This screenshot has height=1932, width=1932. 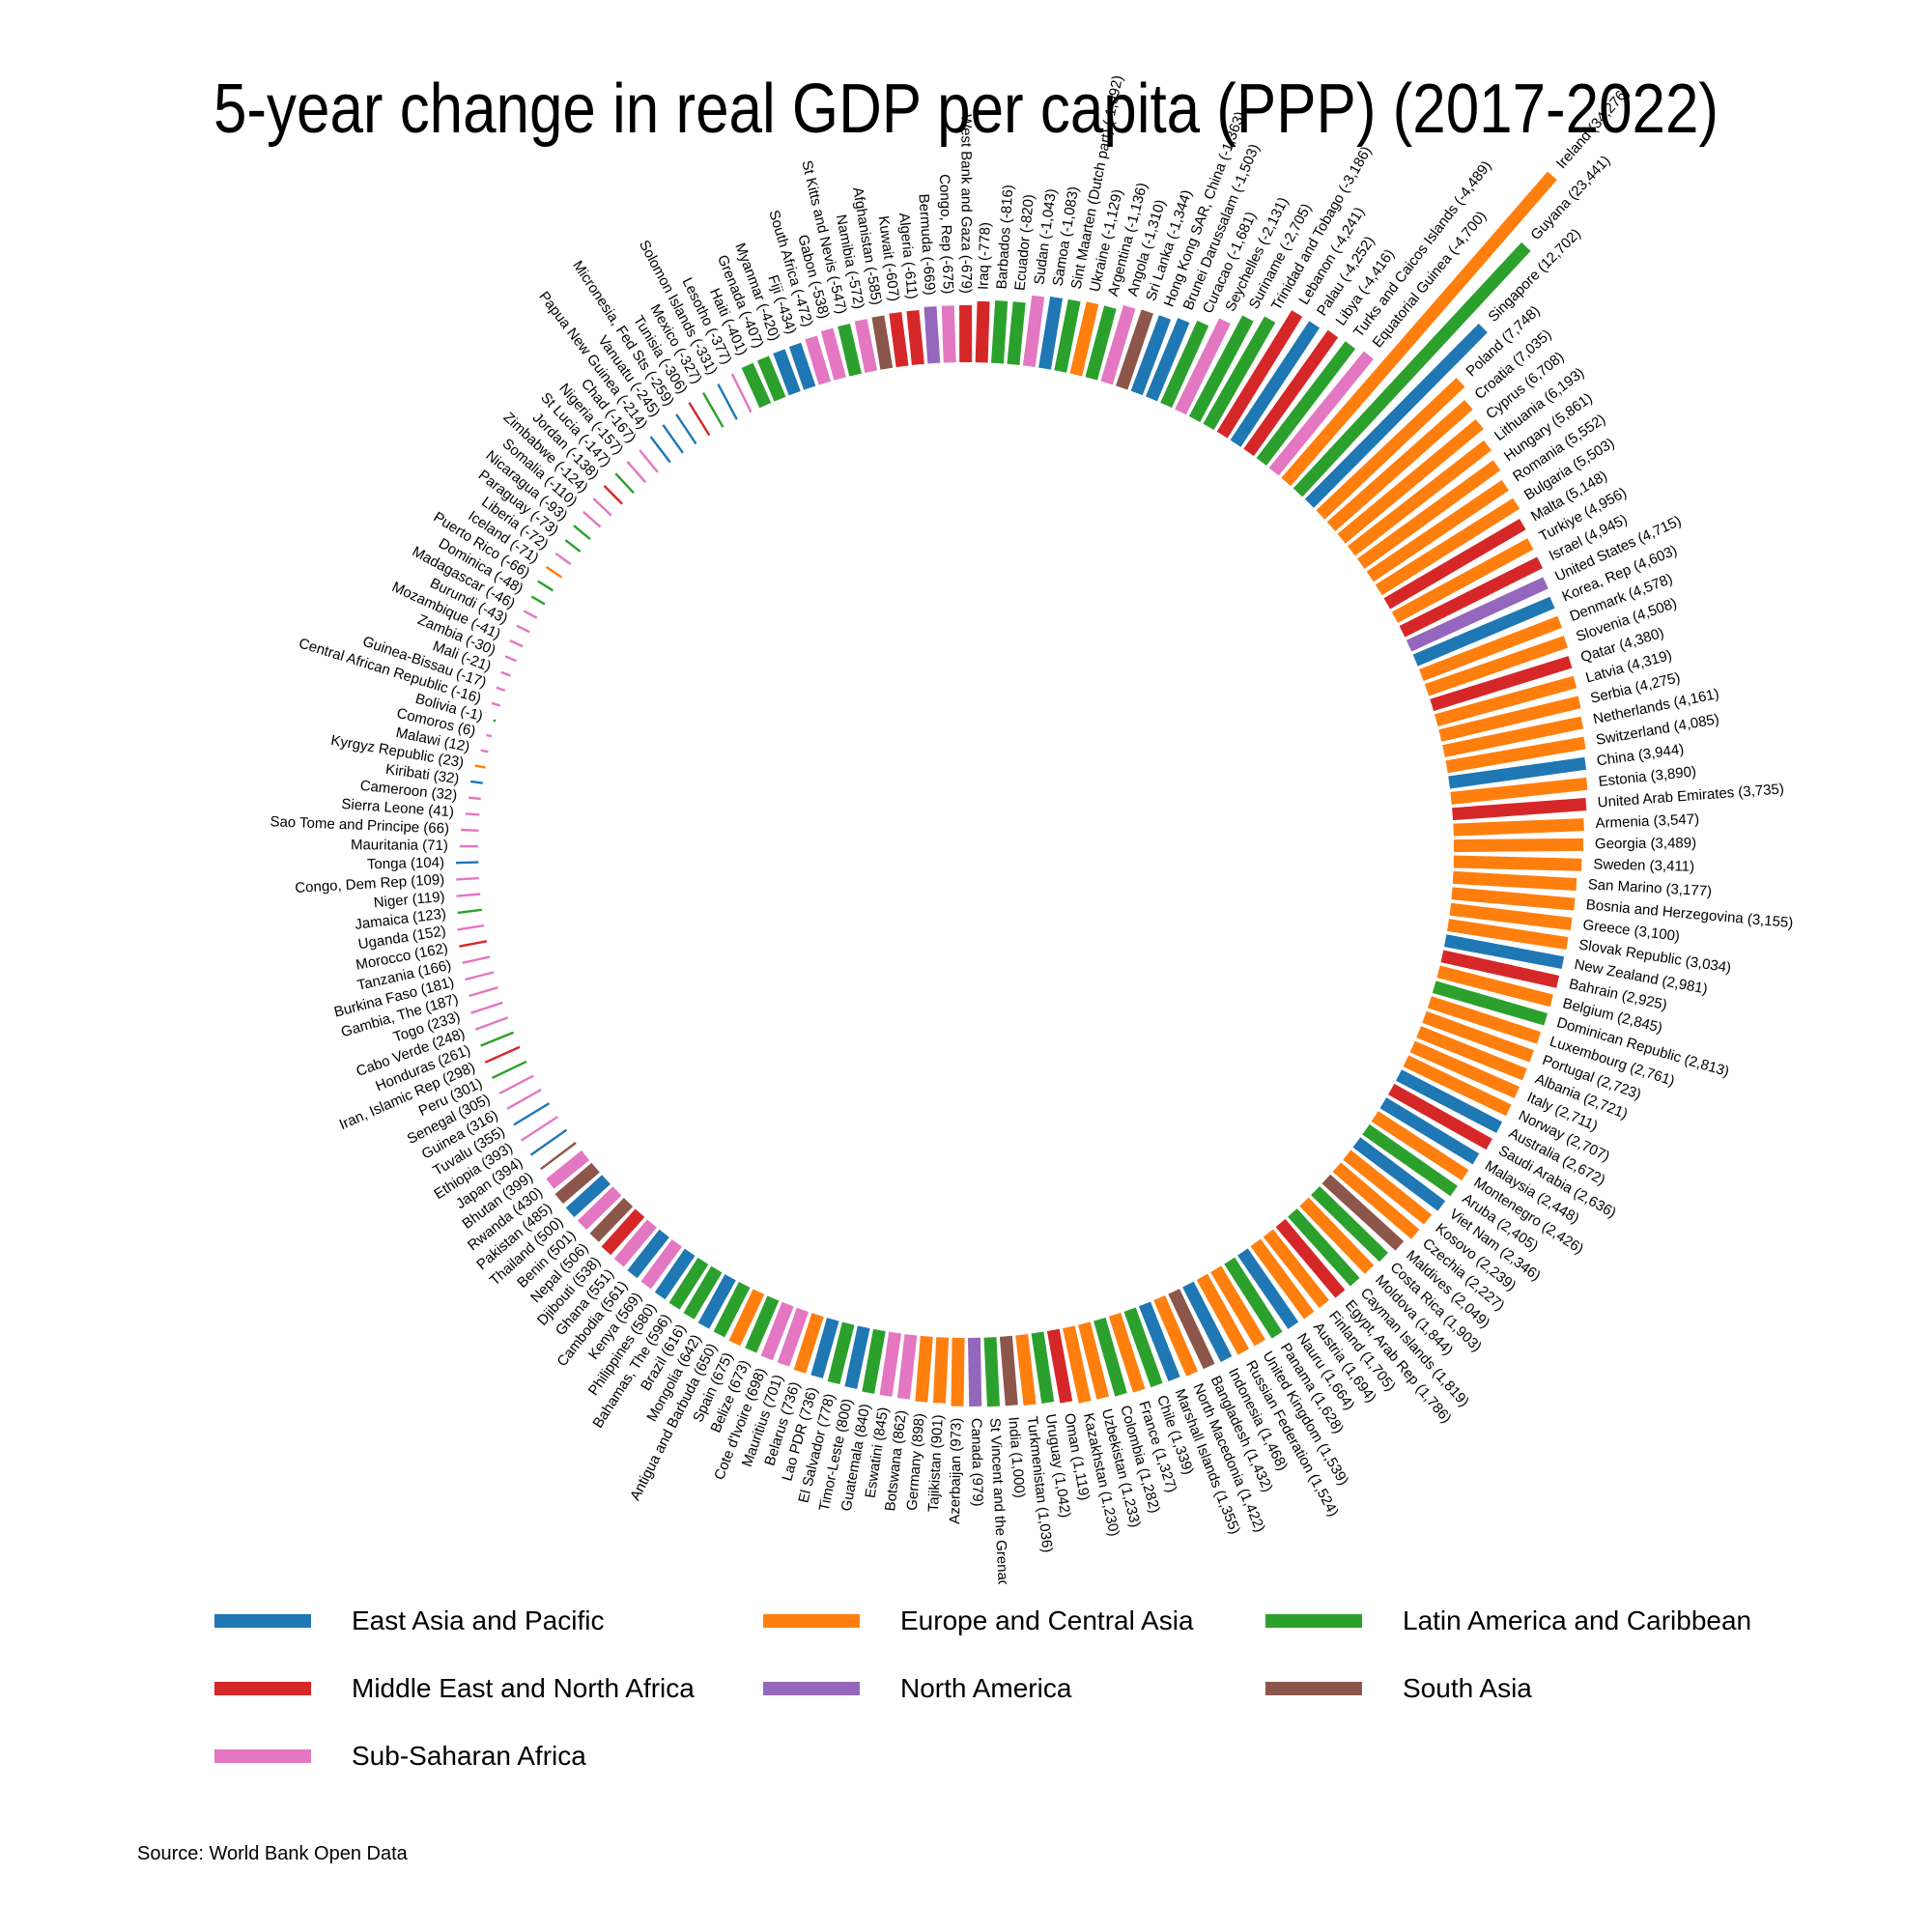 I want to click on bar-uganda, so click(x=471, y=927).